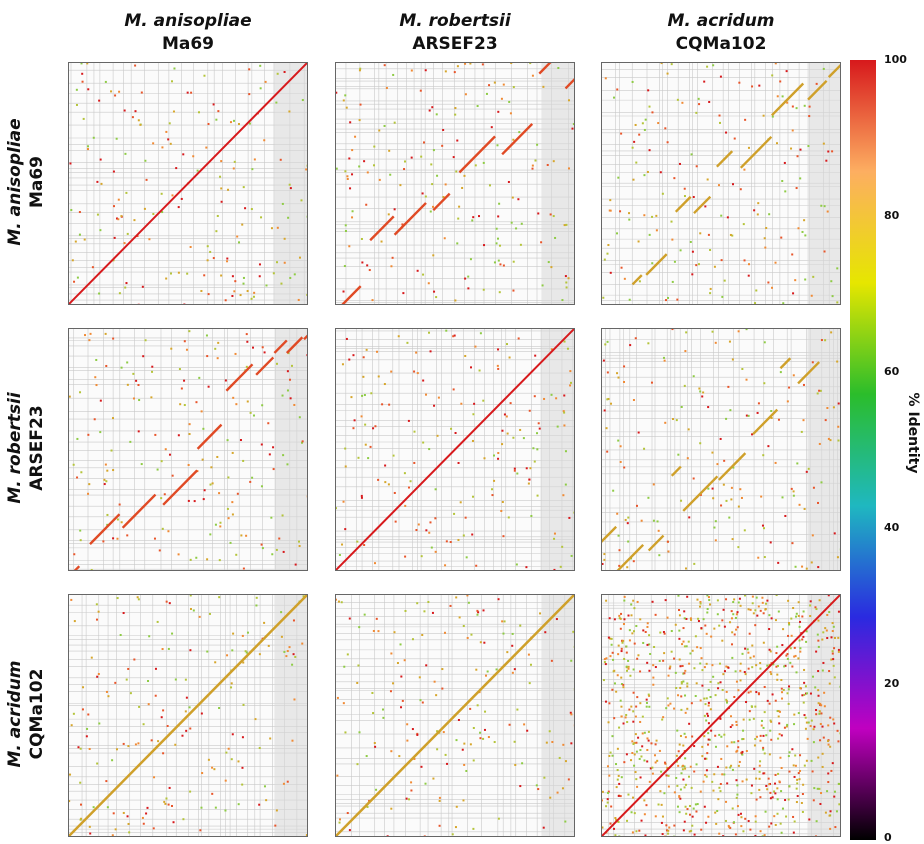 The image size is (924, 844). I want to click on row-header-3: M. acridum CQMa102, so click(26, 714).